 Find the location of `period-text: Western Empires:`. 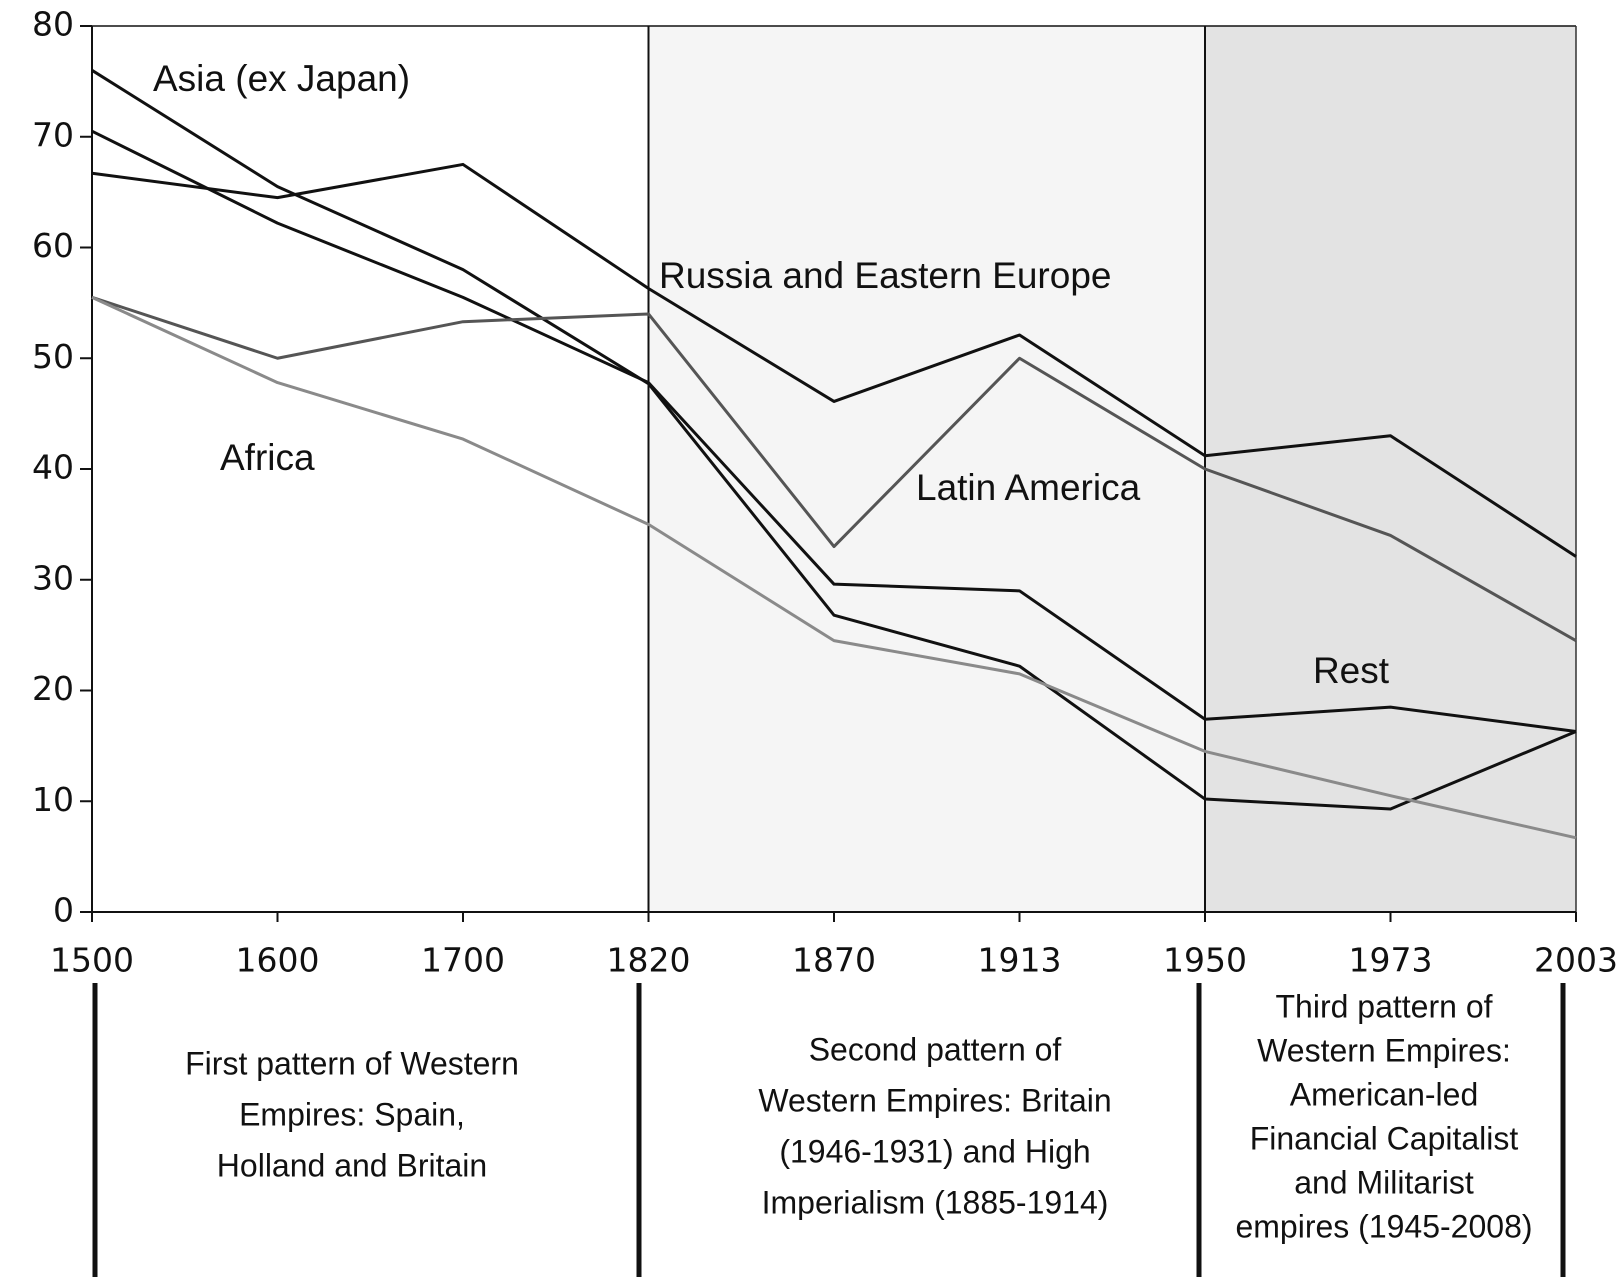

period-text: Western Empires: is located at coordinates (1384, 1050).